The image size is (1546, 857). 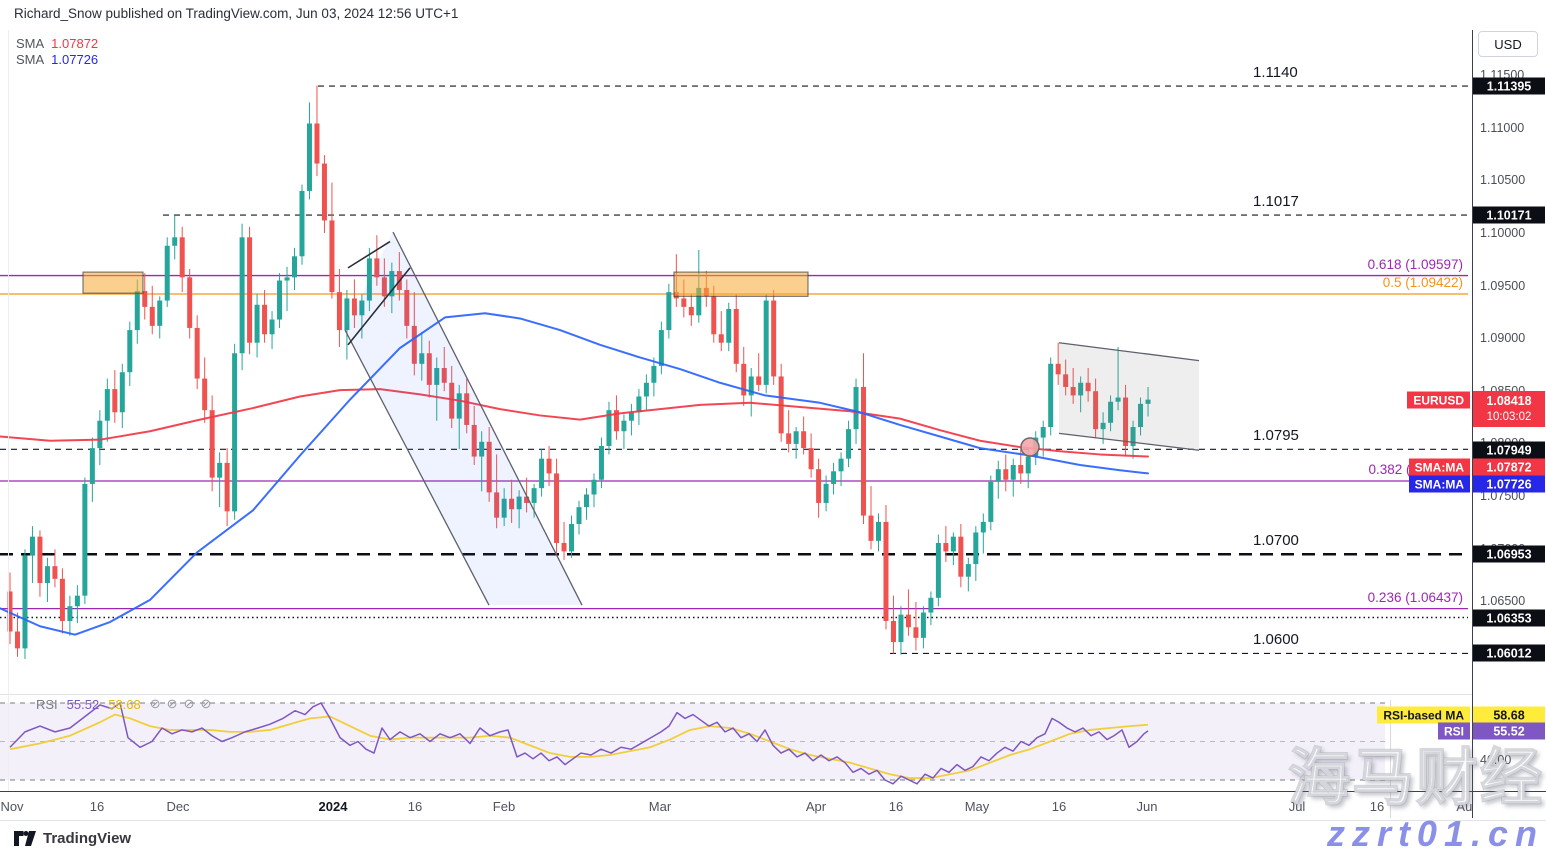 I want to click on circle-marker, so click(x=1030, y=447).